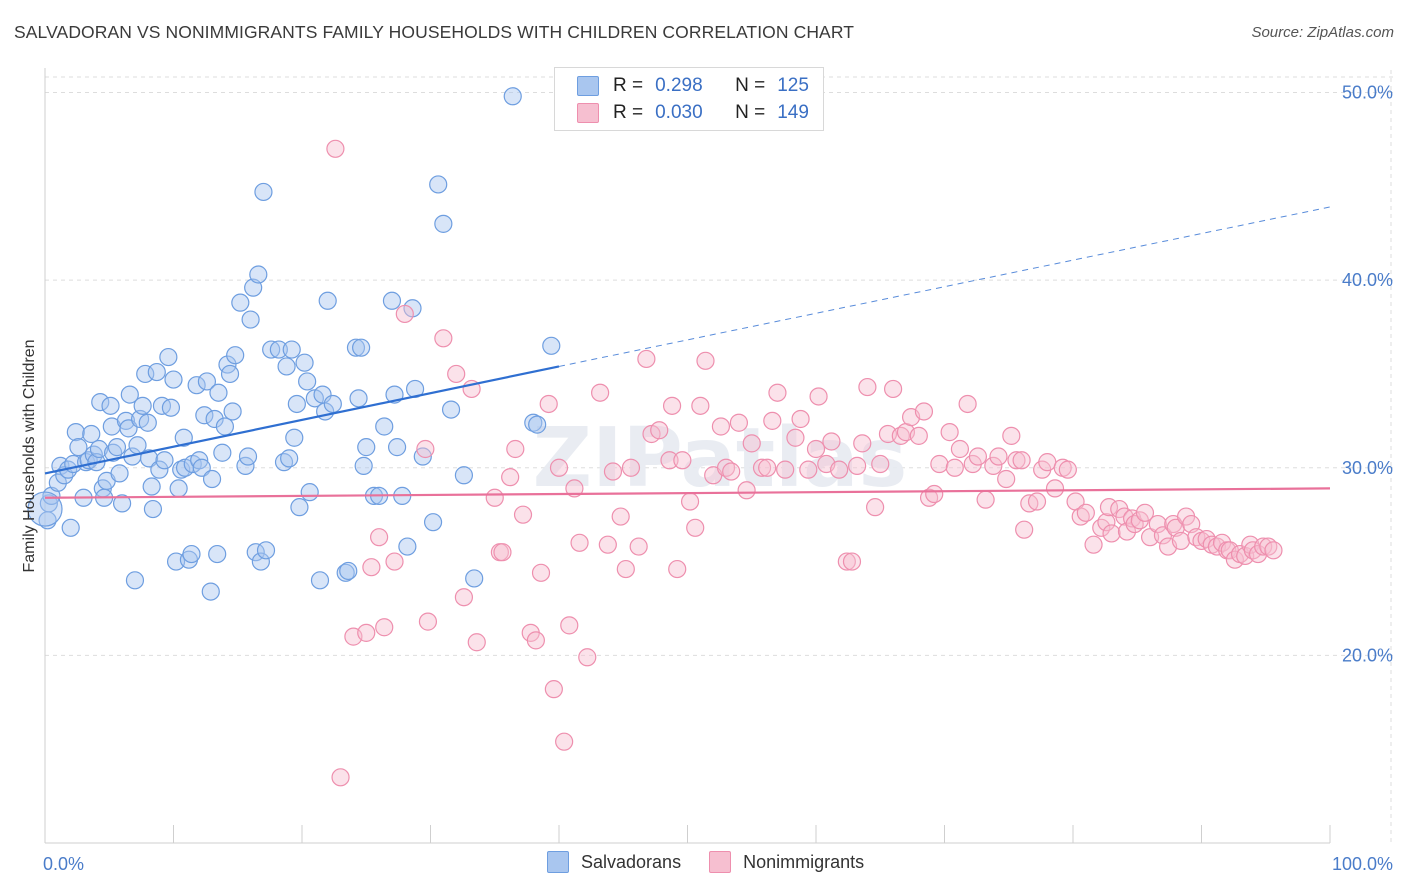  Describe the element at coordinates (944, 286) in the screenshot. I see `salvadorans-trend-extension` at that location.